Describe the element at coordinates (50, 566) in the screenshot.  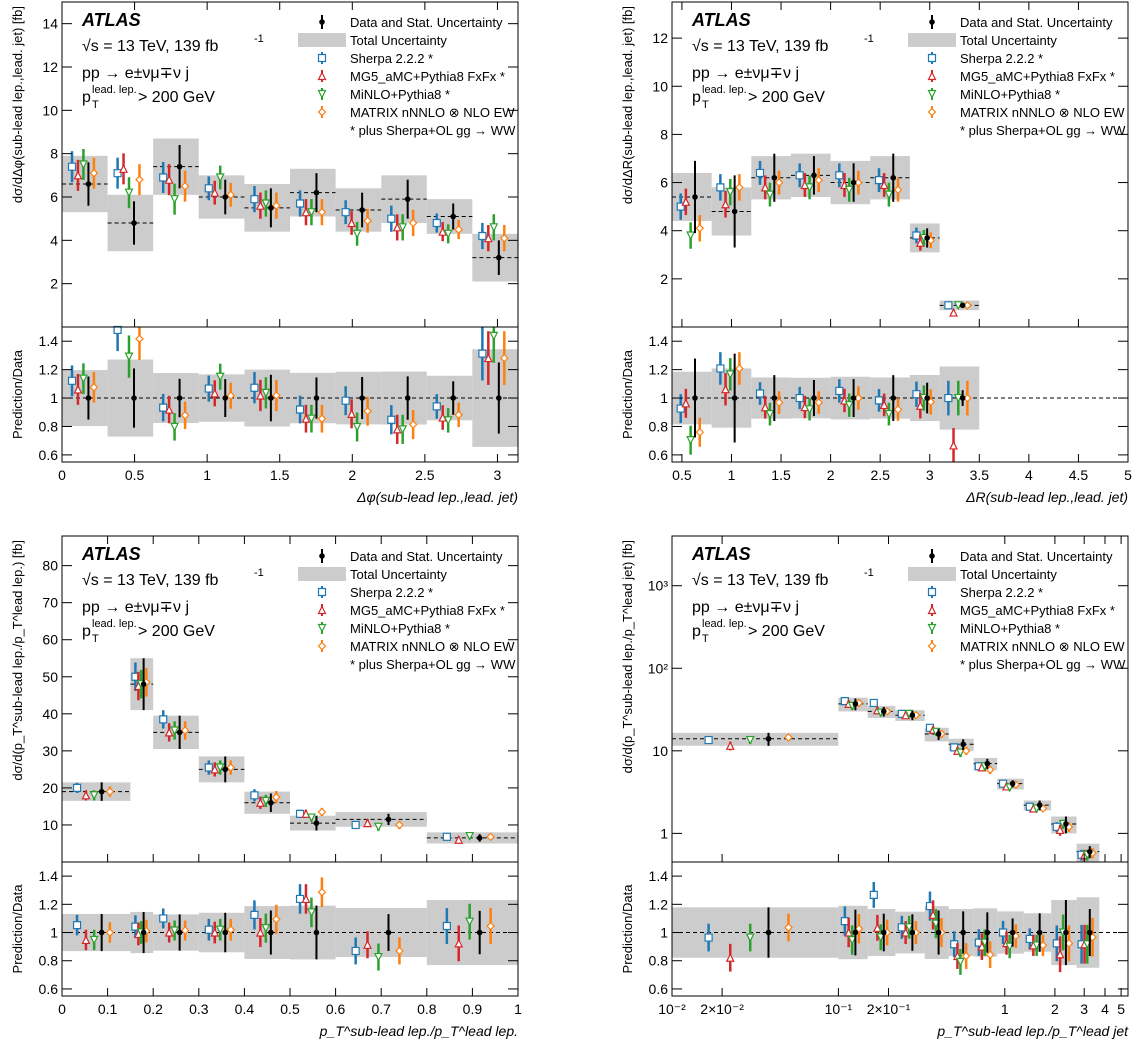
I see `y-tick-label: 80` at that location.